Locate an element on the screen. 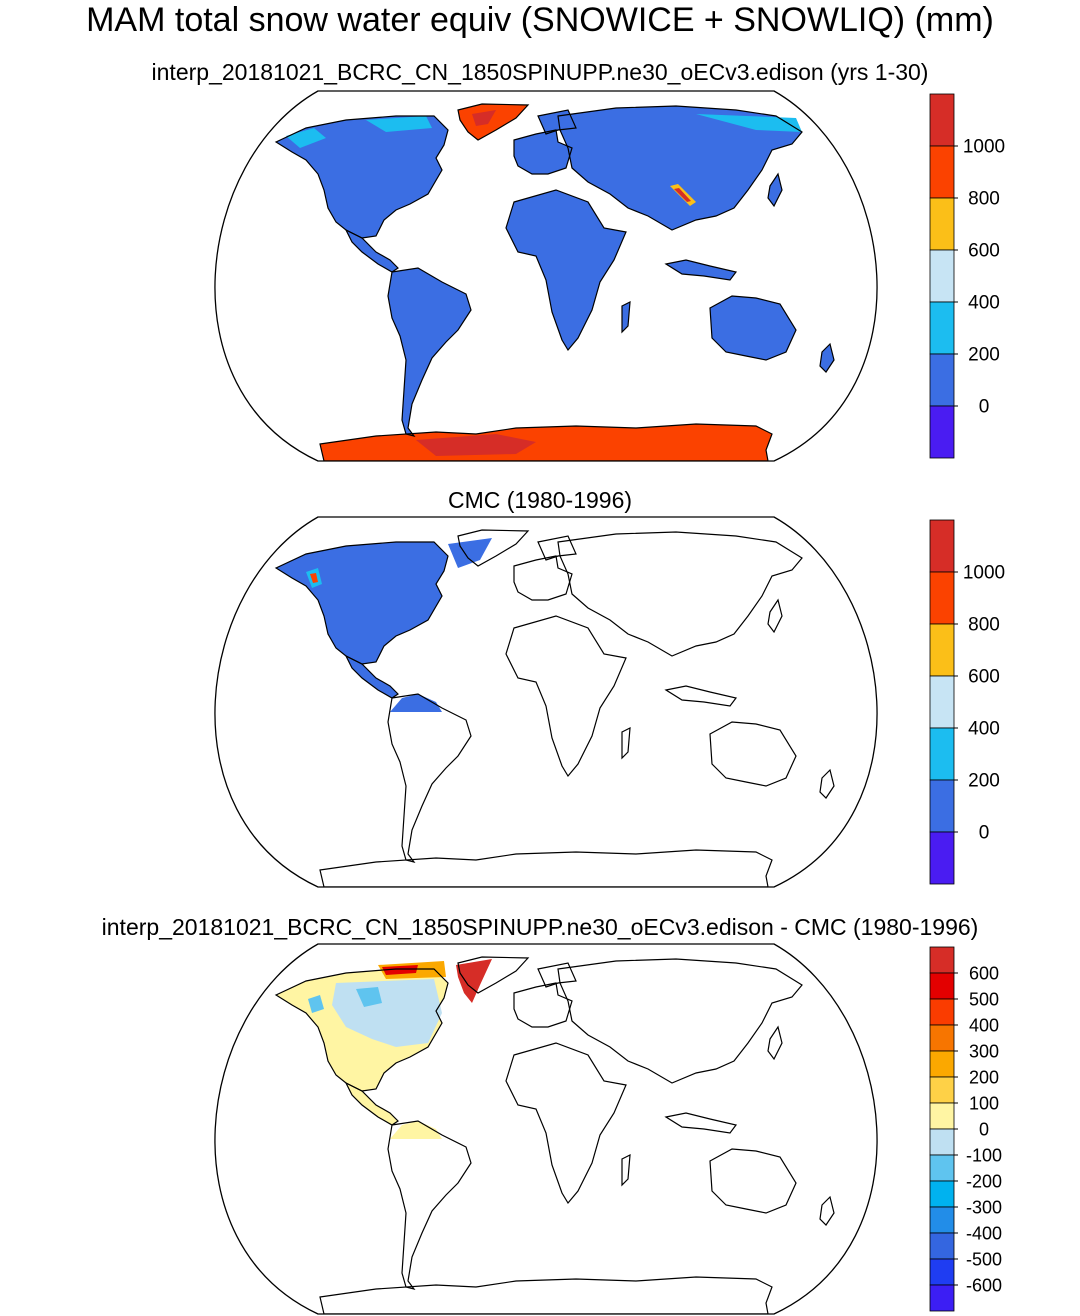  panel-2-title: CMC (1980-1996) is located at coordinates (540, 500).